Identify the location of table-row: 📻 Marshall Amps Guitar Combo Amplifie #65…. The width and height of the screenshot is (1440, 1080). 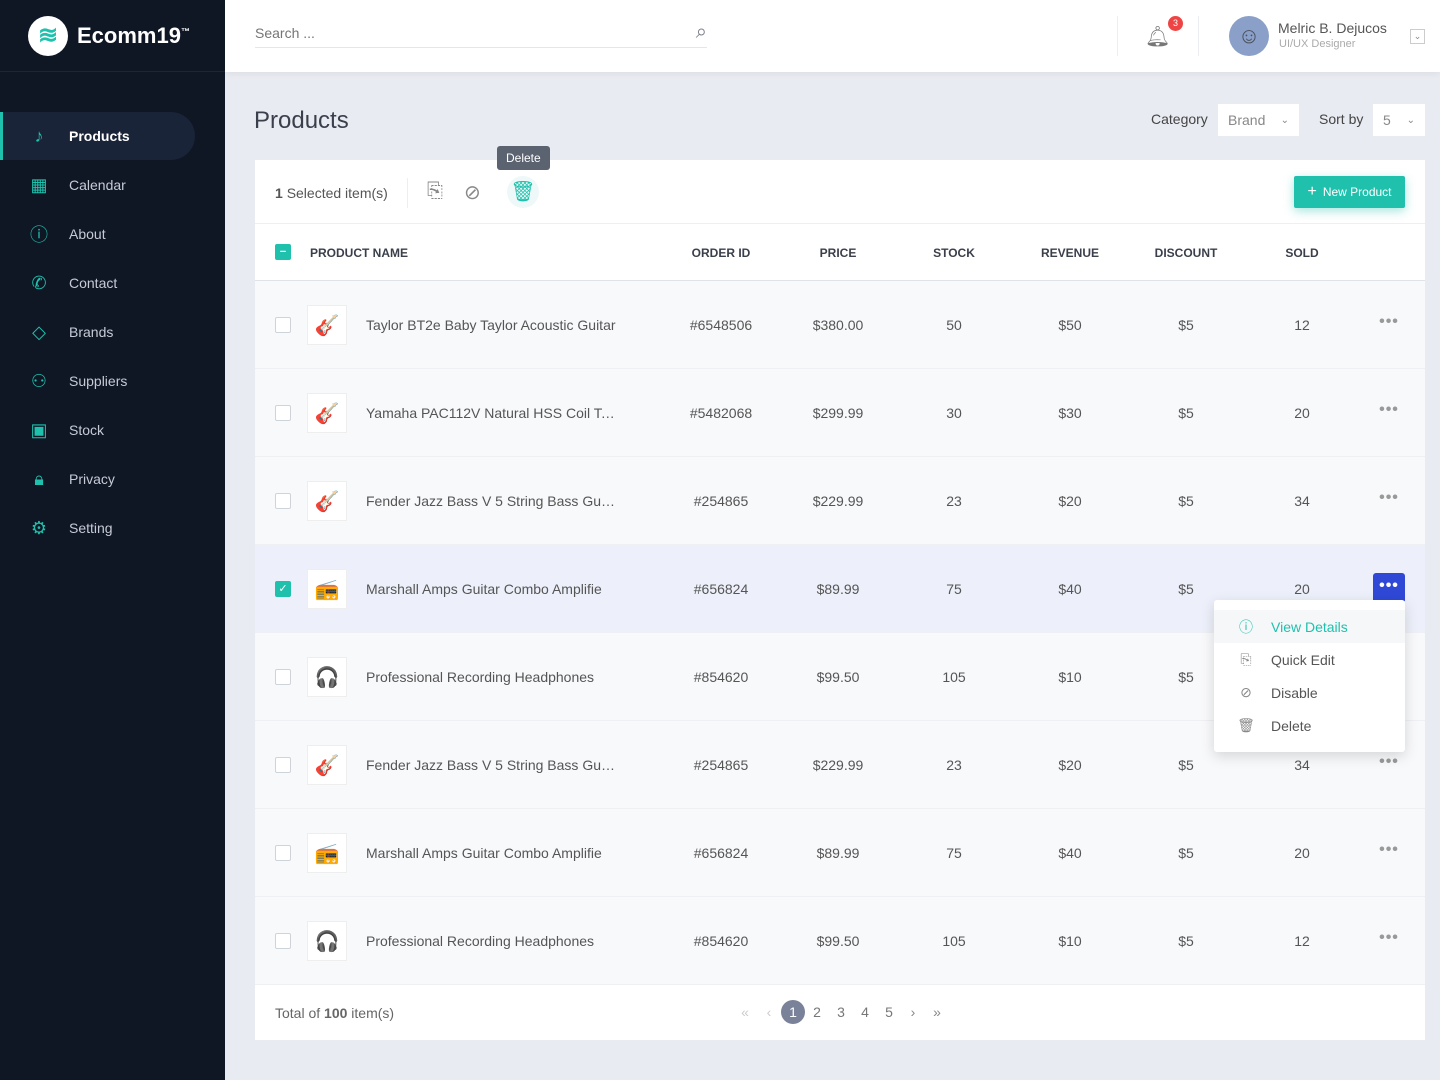
(840, 853).